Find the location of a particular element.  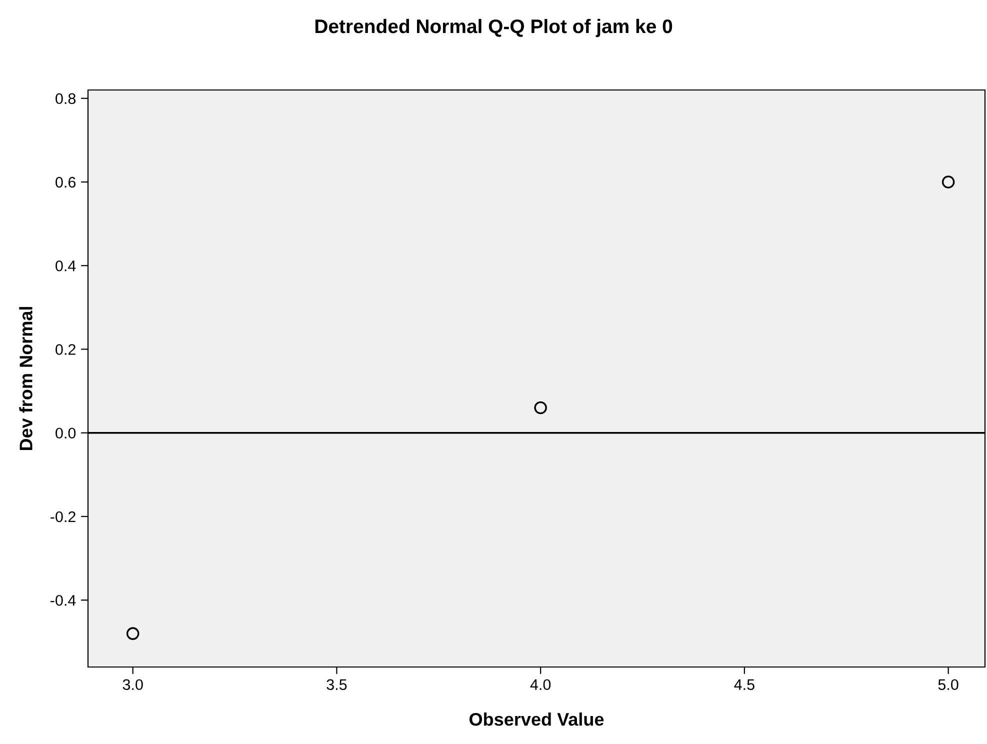

x-tick-label: 4.0 is located at coordinates (540, 684).